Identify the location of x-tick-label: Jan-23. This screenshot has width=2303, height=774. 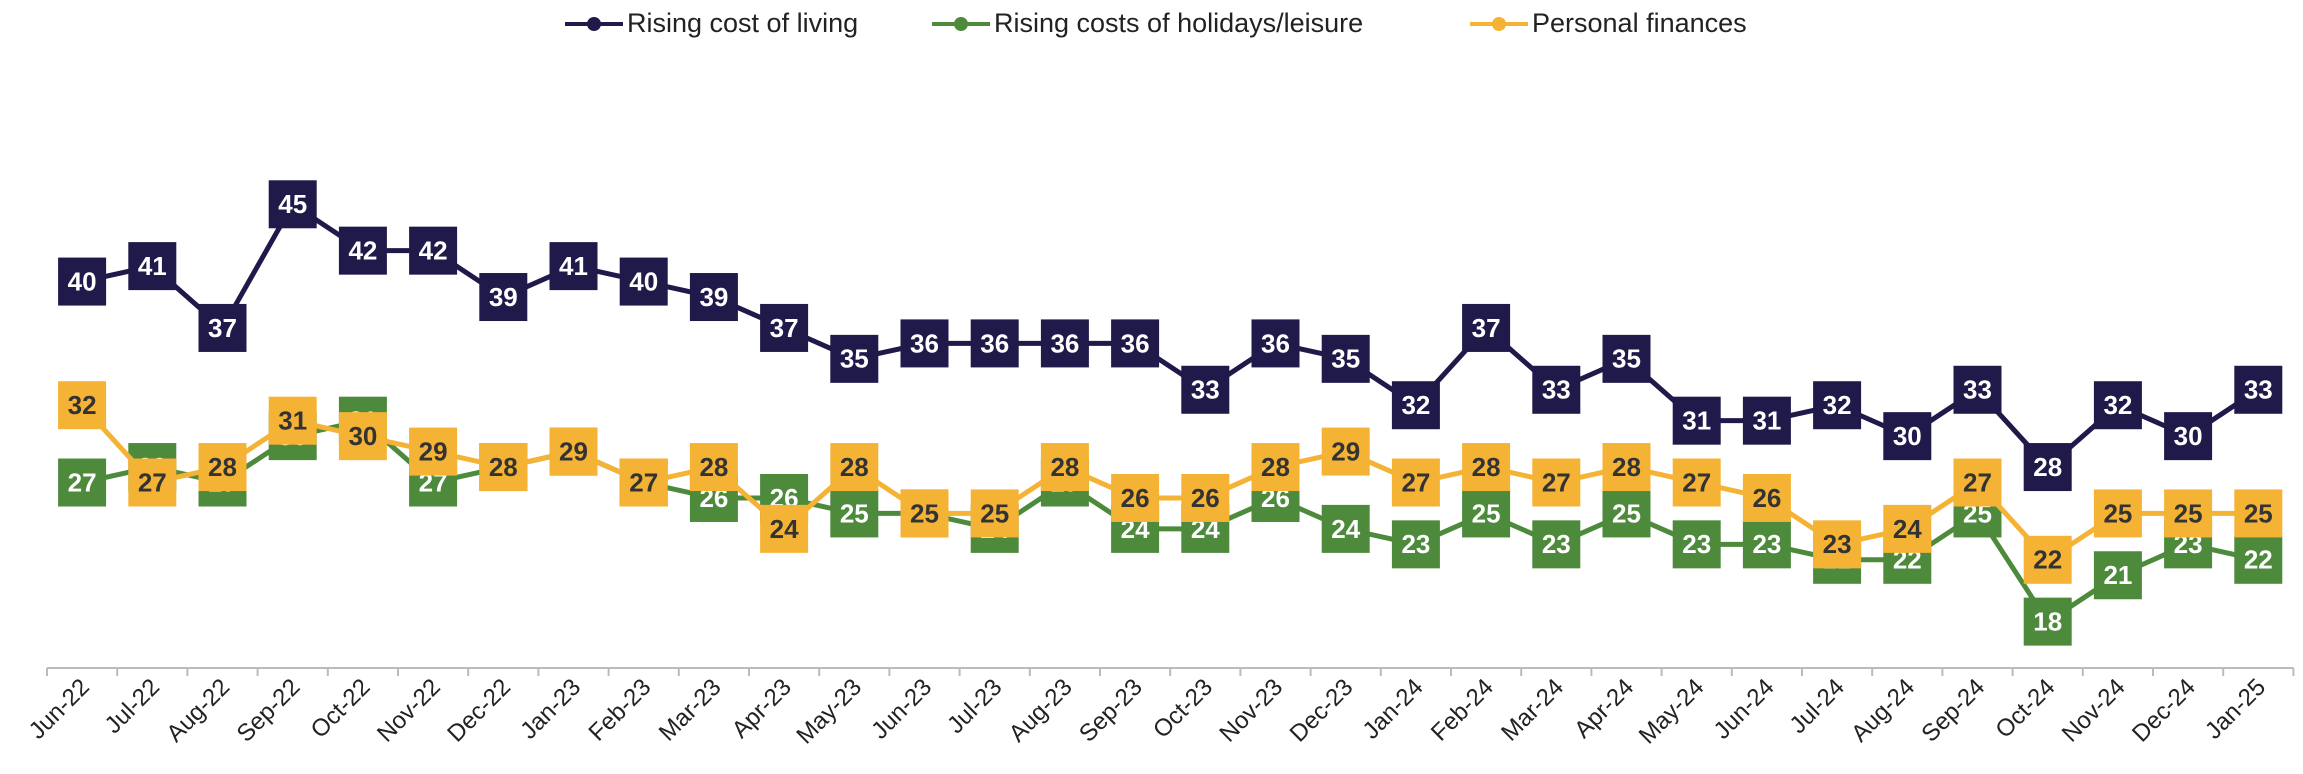
(550, 709).